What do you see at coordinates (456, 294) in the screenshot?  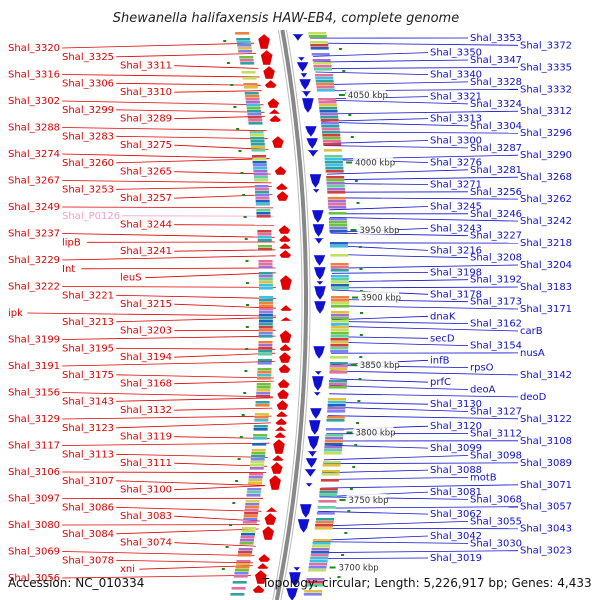 I see `reverse-gene-label: Shal_3178` at bounding box center [456, 294].